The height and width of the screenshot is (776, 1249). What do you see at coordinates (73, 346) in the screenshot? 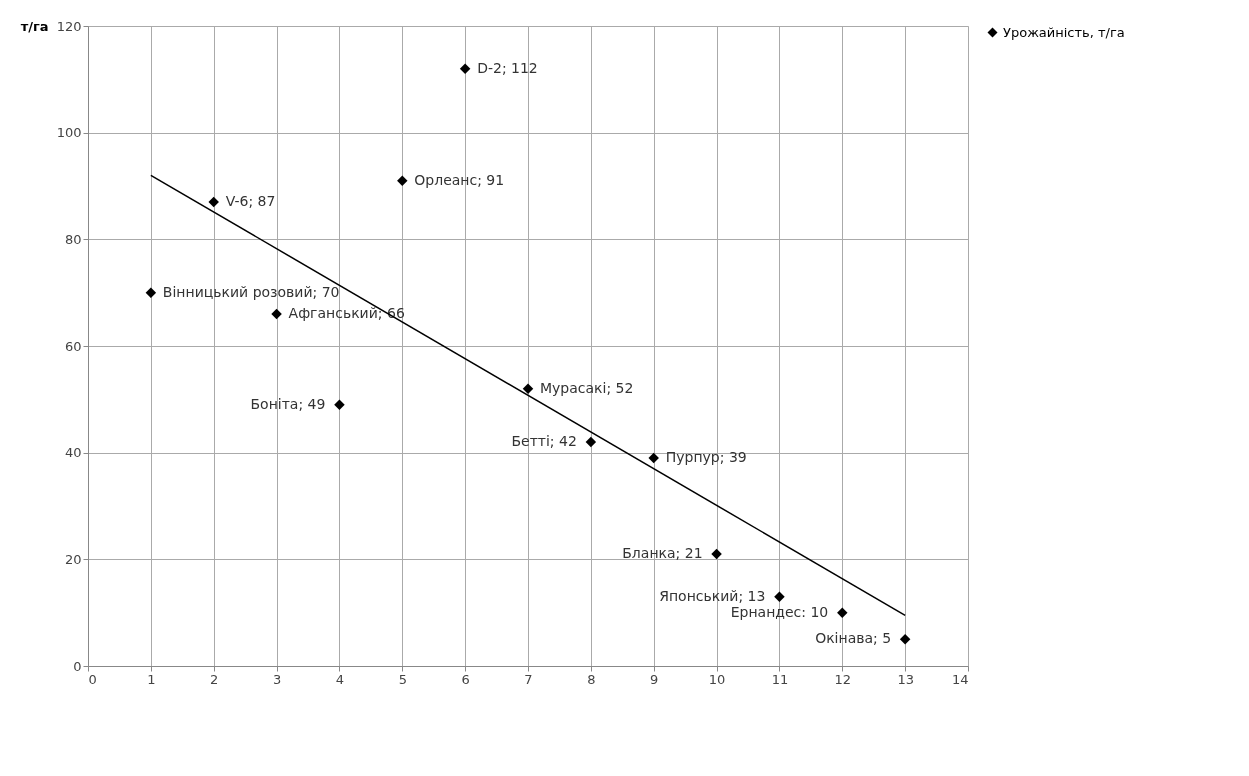
I see `y-tick-label: 60` at bounding box center [73, 346].